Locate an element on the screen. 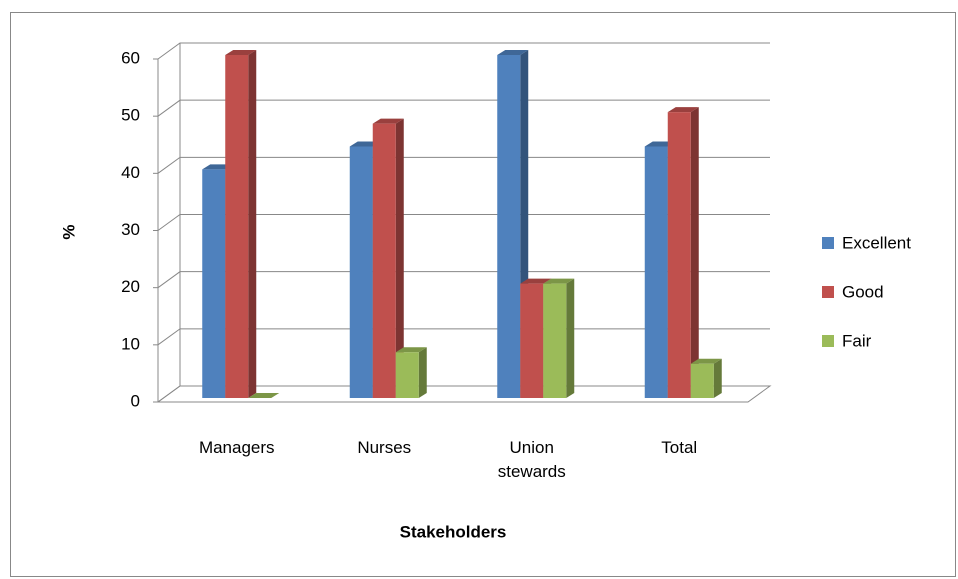  y-axis-label: % is located at coordinates (68, 231).